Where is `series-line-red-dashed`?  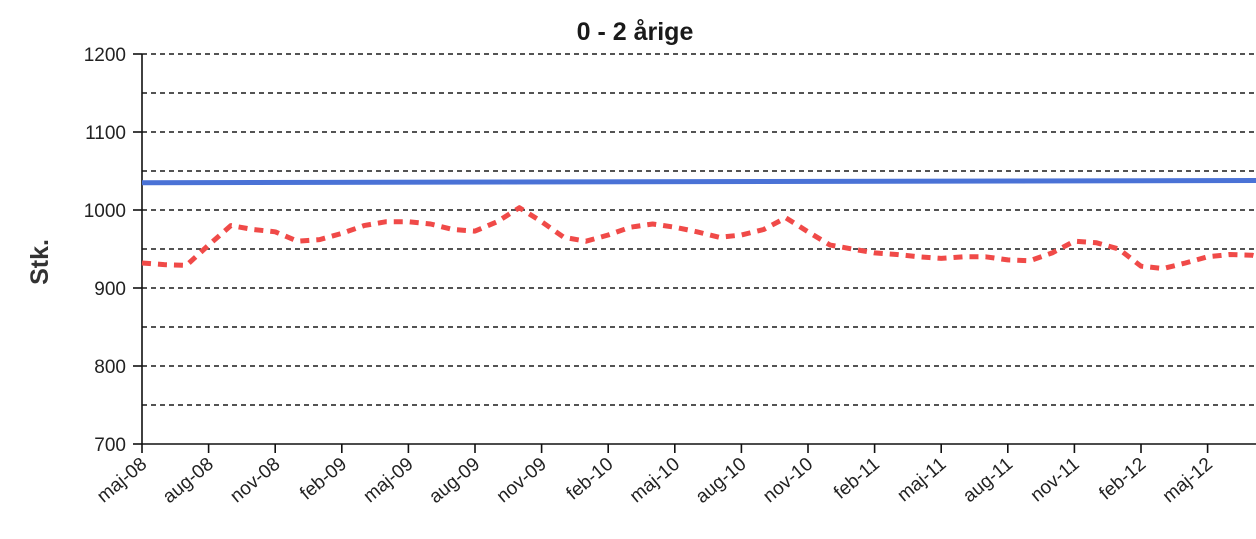
series-line-red-dashed is located at coordinates (698, 238).